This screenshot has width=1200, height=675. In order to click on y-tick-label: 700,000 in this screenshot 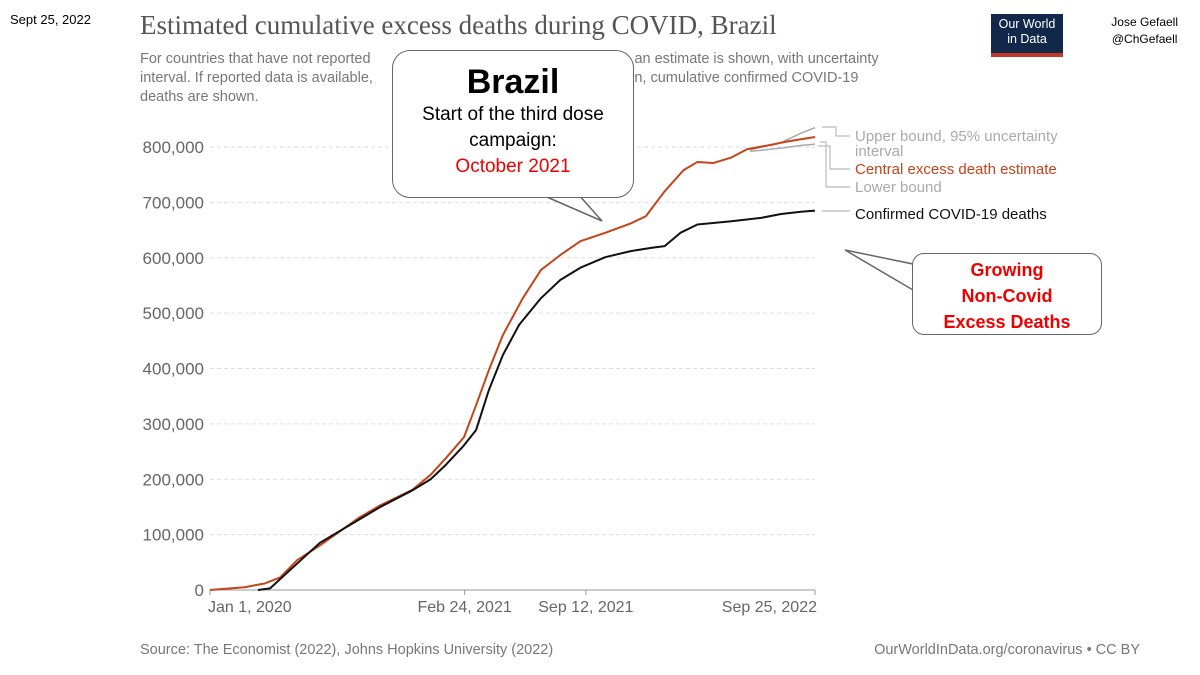, I will do `click(173, 202)`.